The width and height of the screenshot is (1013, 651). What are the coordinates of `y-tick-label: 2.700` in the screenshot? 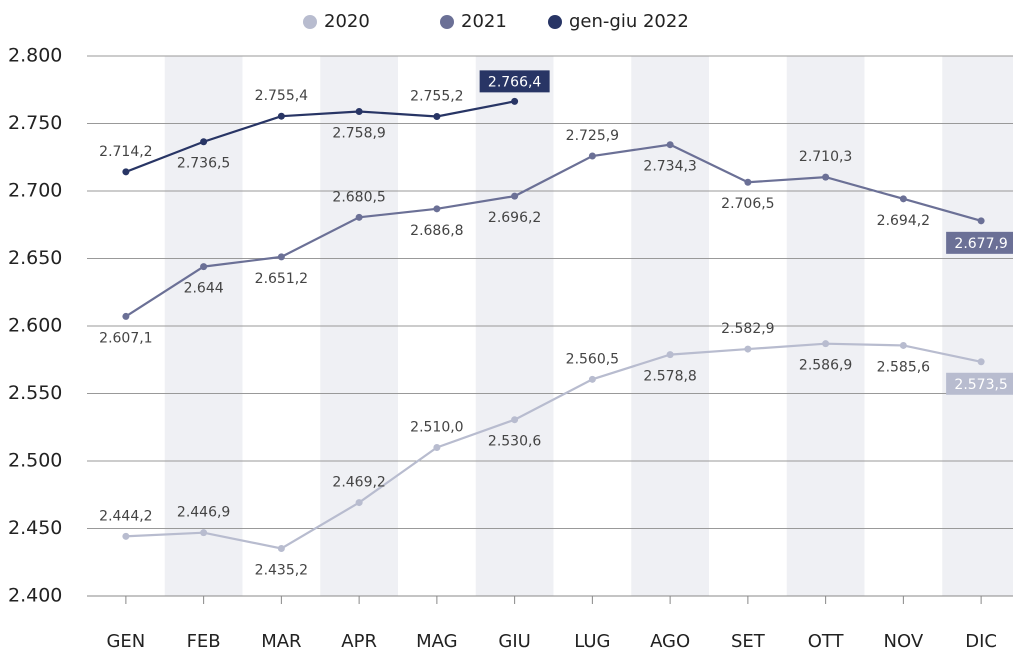 It's located at (35, 191).